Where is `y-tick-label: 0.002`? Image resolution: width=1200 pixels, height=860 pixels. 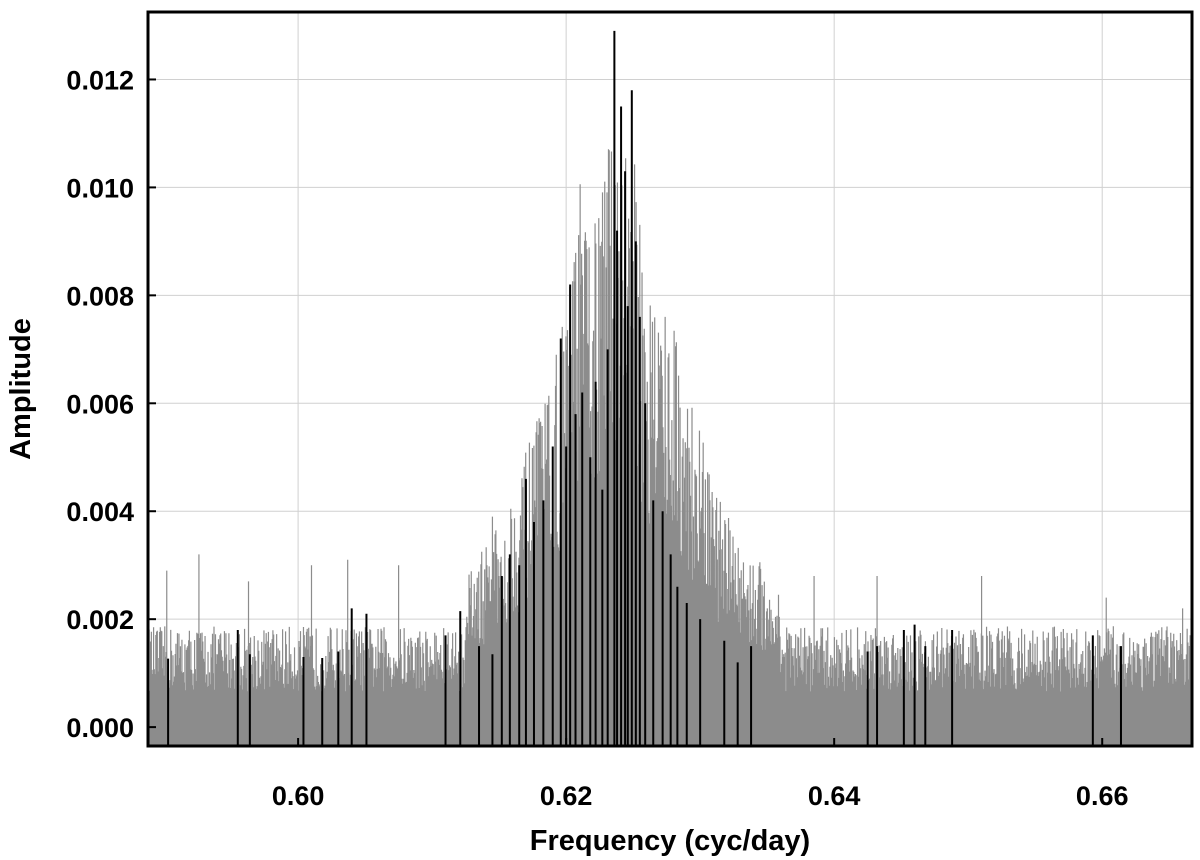
y-tick-label: 0.002 is located at coordinates (100, 620).